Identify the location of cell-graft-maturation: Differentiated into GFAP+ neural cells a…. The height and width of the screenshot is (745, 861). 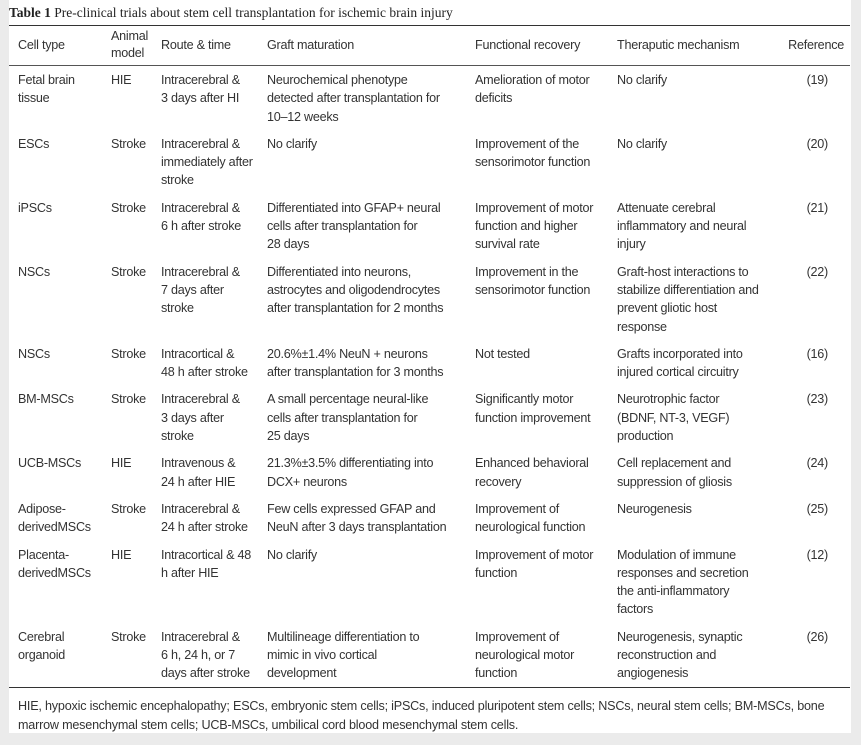
(354, 226).